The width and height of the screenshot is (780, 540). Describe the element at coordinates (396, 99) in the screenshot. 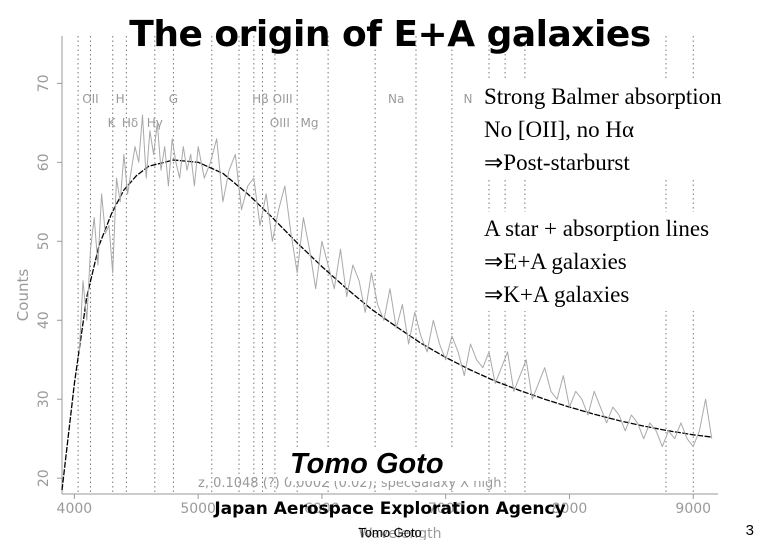

I see `spectral-line-label: Na` at that location.